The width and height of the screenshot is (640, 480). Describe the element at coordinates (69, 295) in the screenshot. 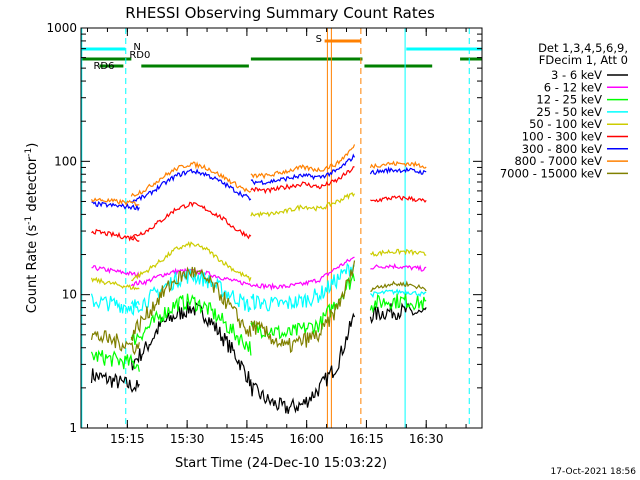

I see `y-tick-label: 10` at that location.